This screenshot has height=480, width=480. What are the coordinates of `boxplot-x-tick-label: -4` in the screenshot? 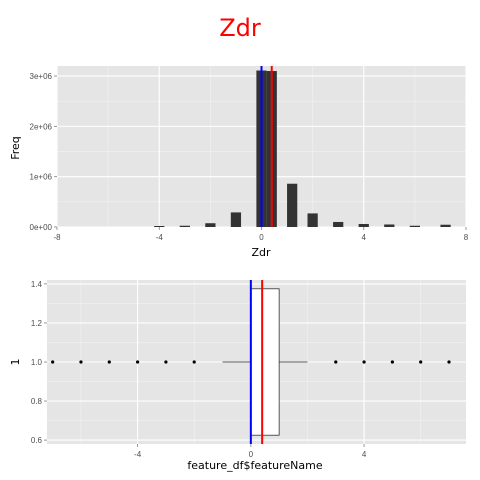 It's located at (138, 454).